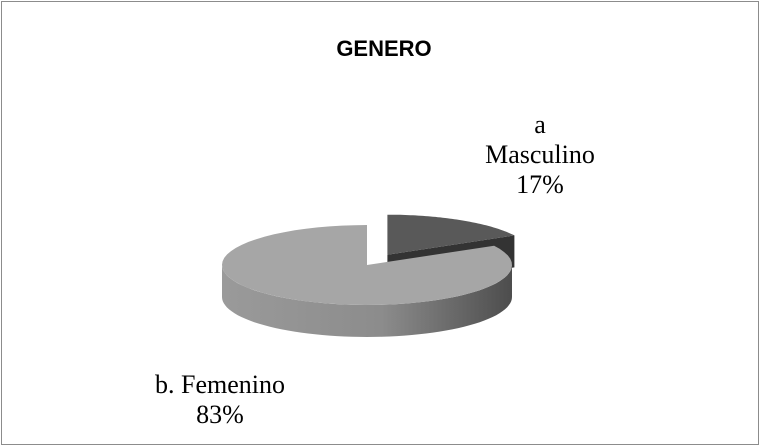  Describe the element at coordinates (540, 184) in the screenshot. I see `value-label: 17%` at that location.